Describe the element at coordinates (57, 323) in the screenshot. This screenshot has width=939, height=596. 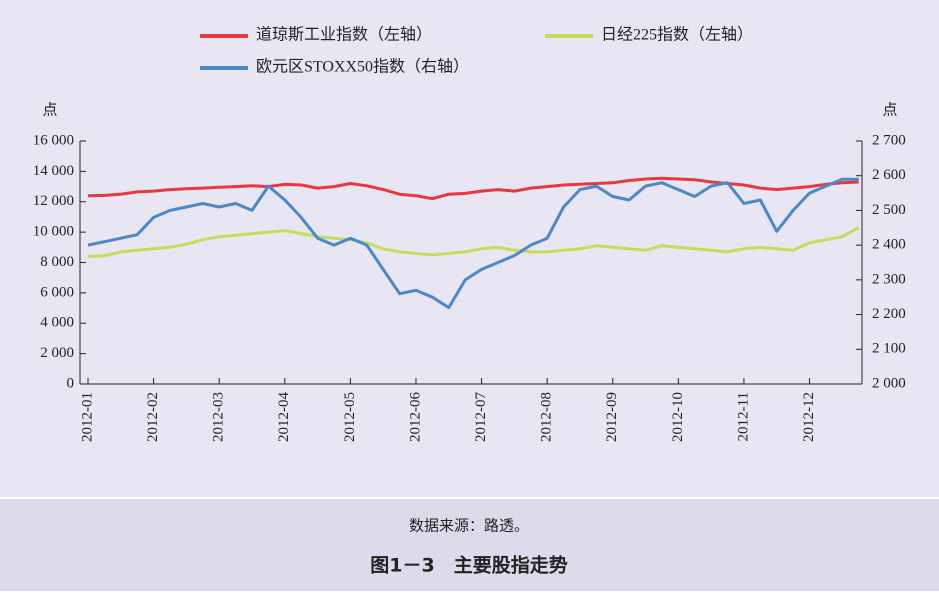
I see `y-tick-label: 4 000` at that location.